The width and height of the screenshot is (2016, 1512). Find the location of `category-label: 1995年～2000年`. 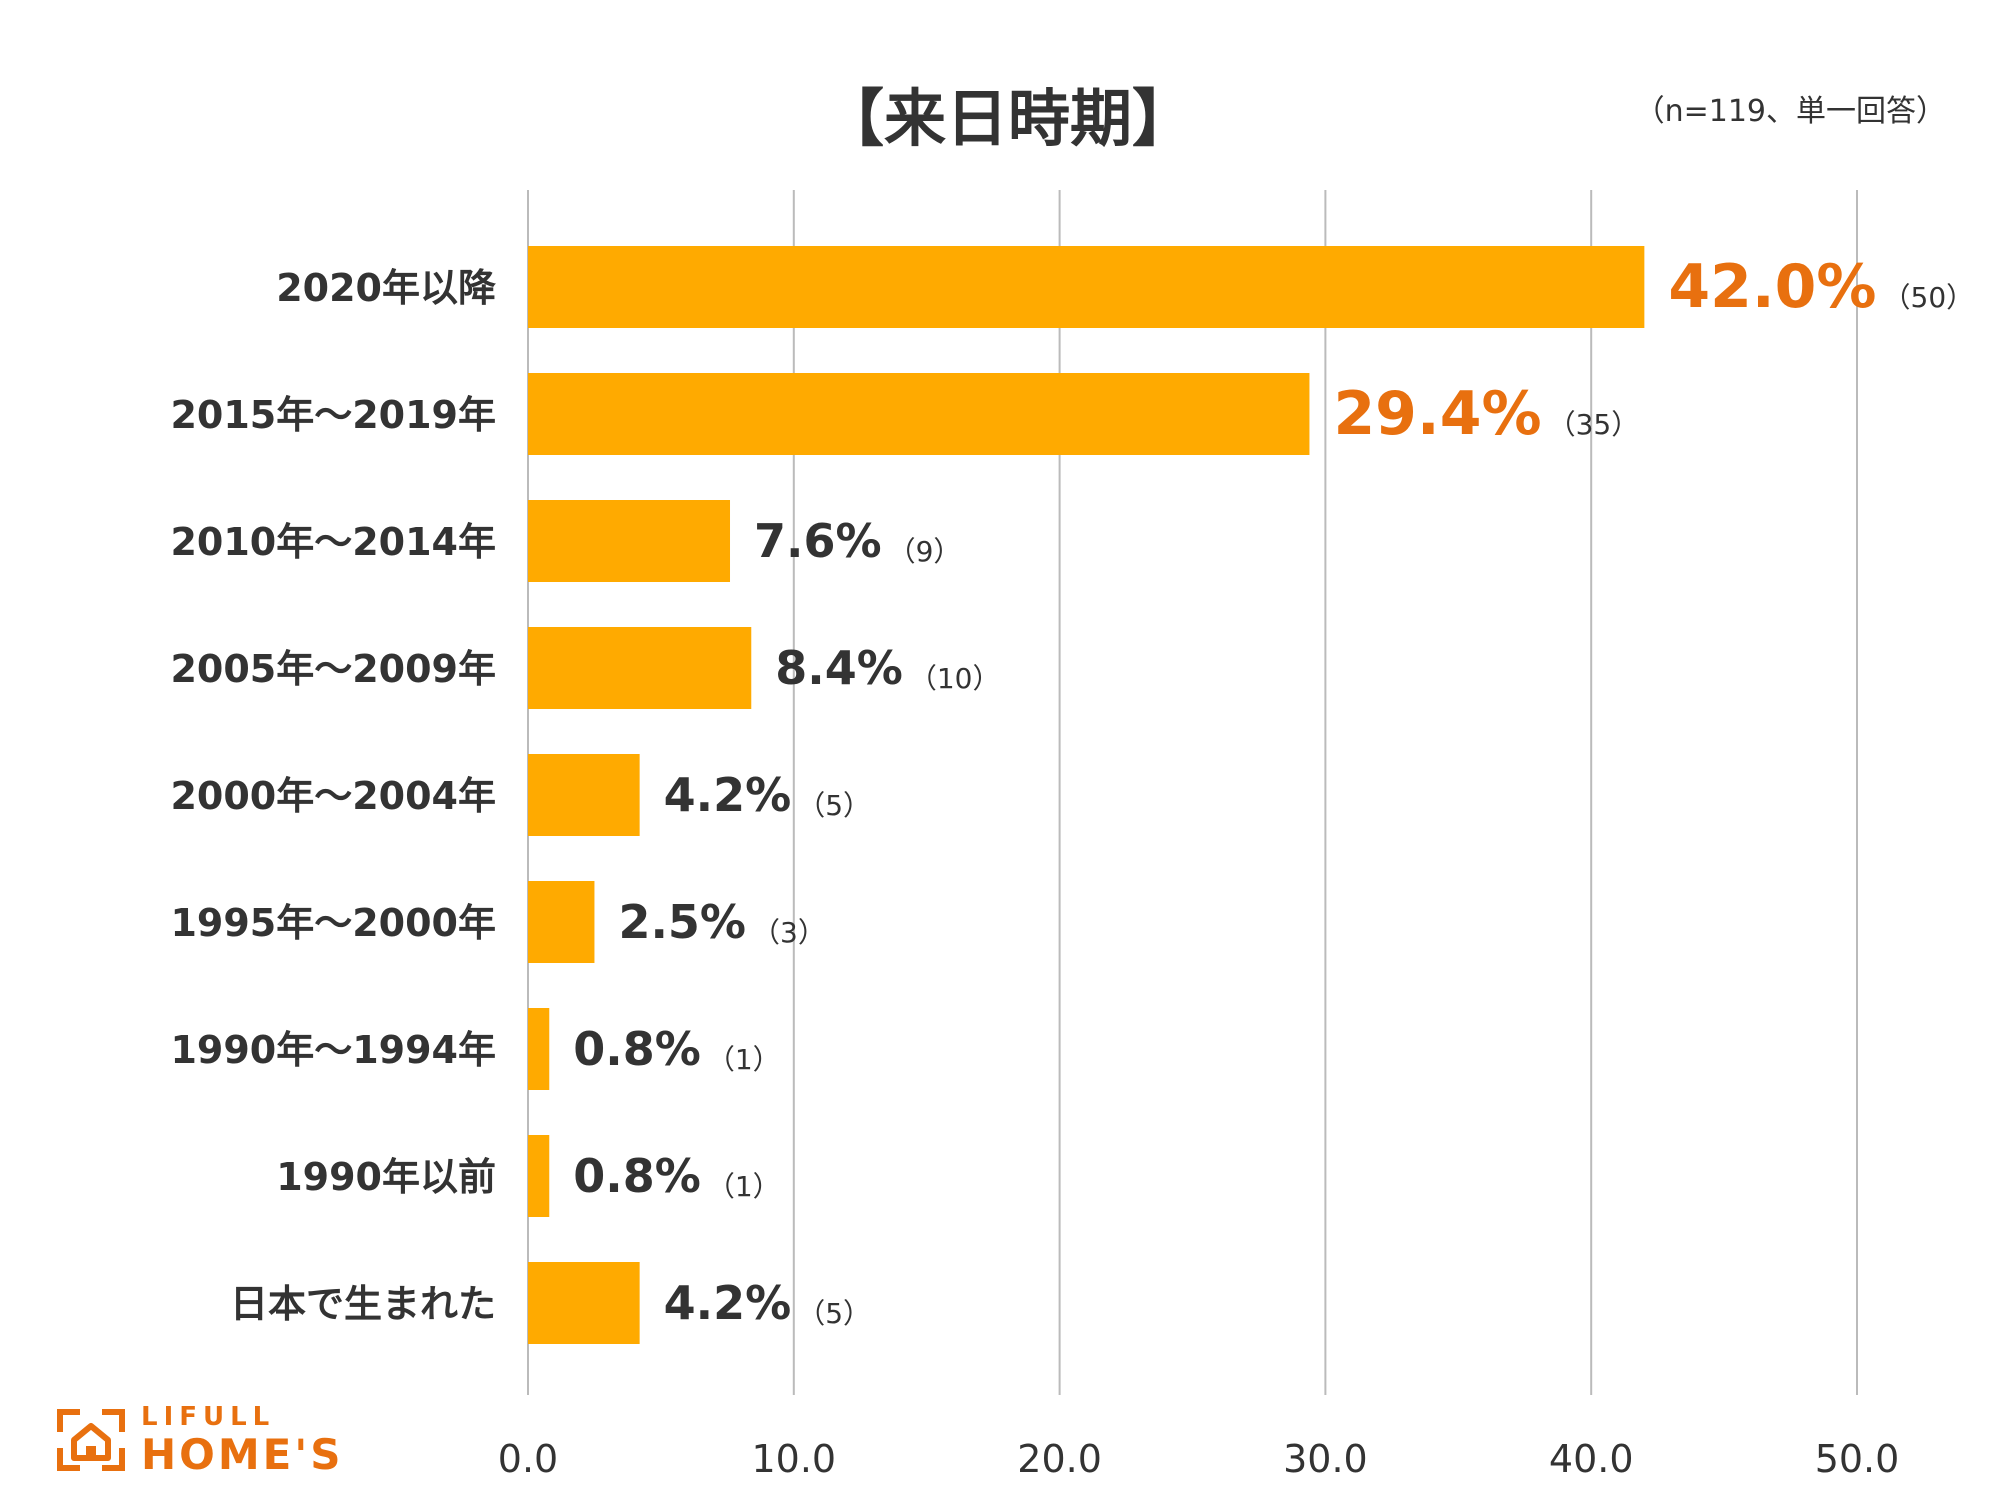

category-label: 1995年～2000年 is located at coordinates (333, 923).